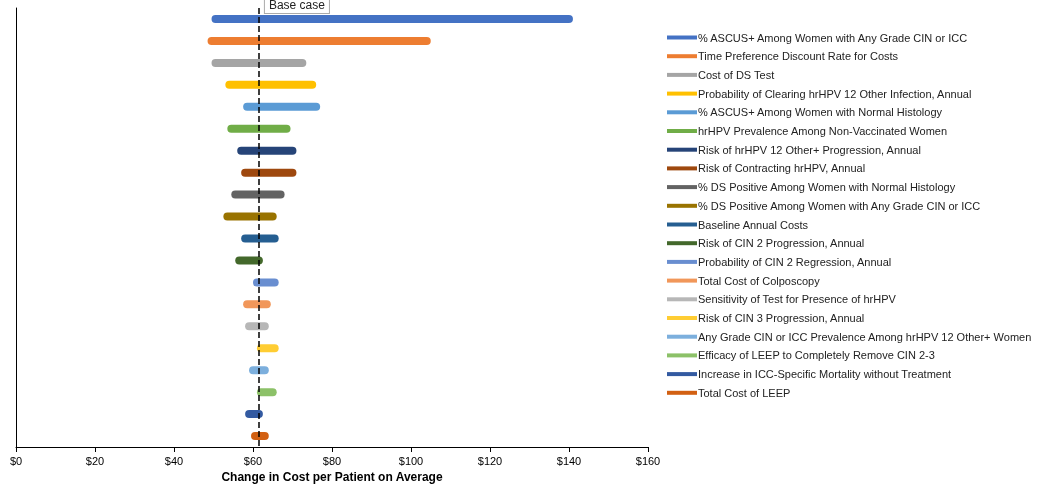 The image size is (1053, 489). Describe the element at coordinates (809, 149) in the screenshot. I see `legend-label: Risk of hrHPV 12 Other+ Progression, Annual` at that location.